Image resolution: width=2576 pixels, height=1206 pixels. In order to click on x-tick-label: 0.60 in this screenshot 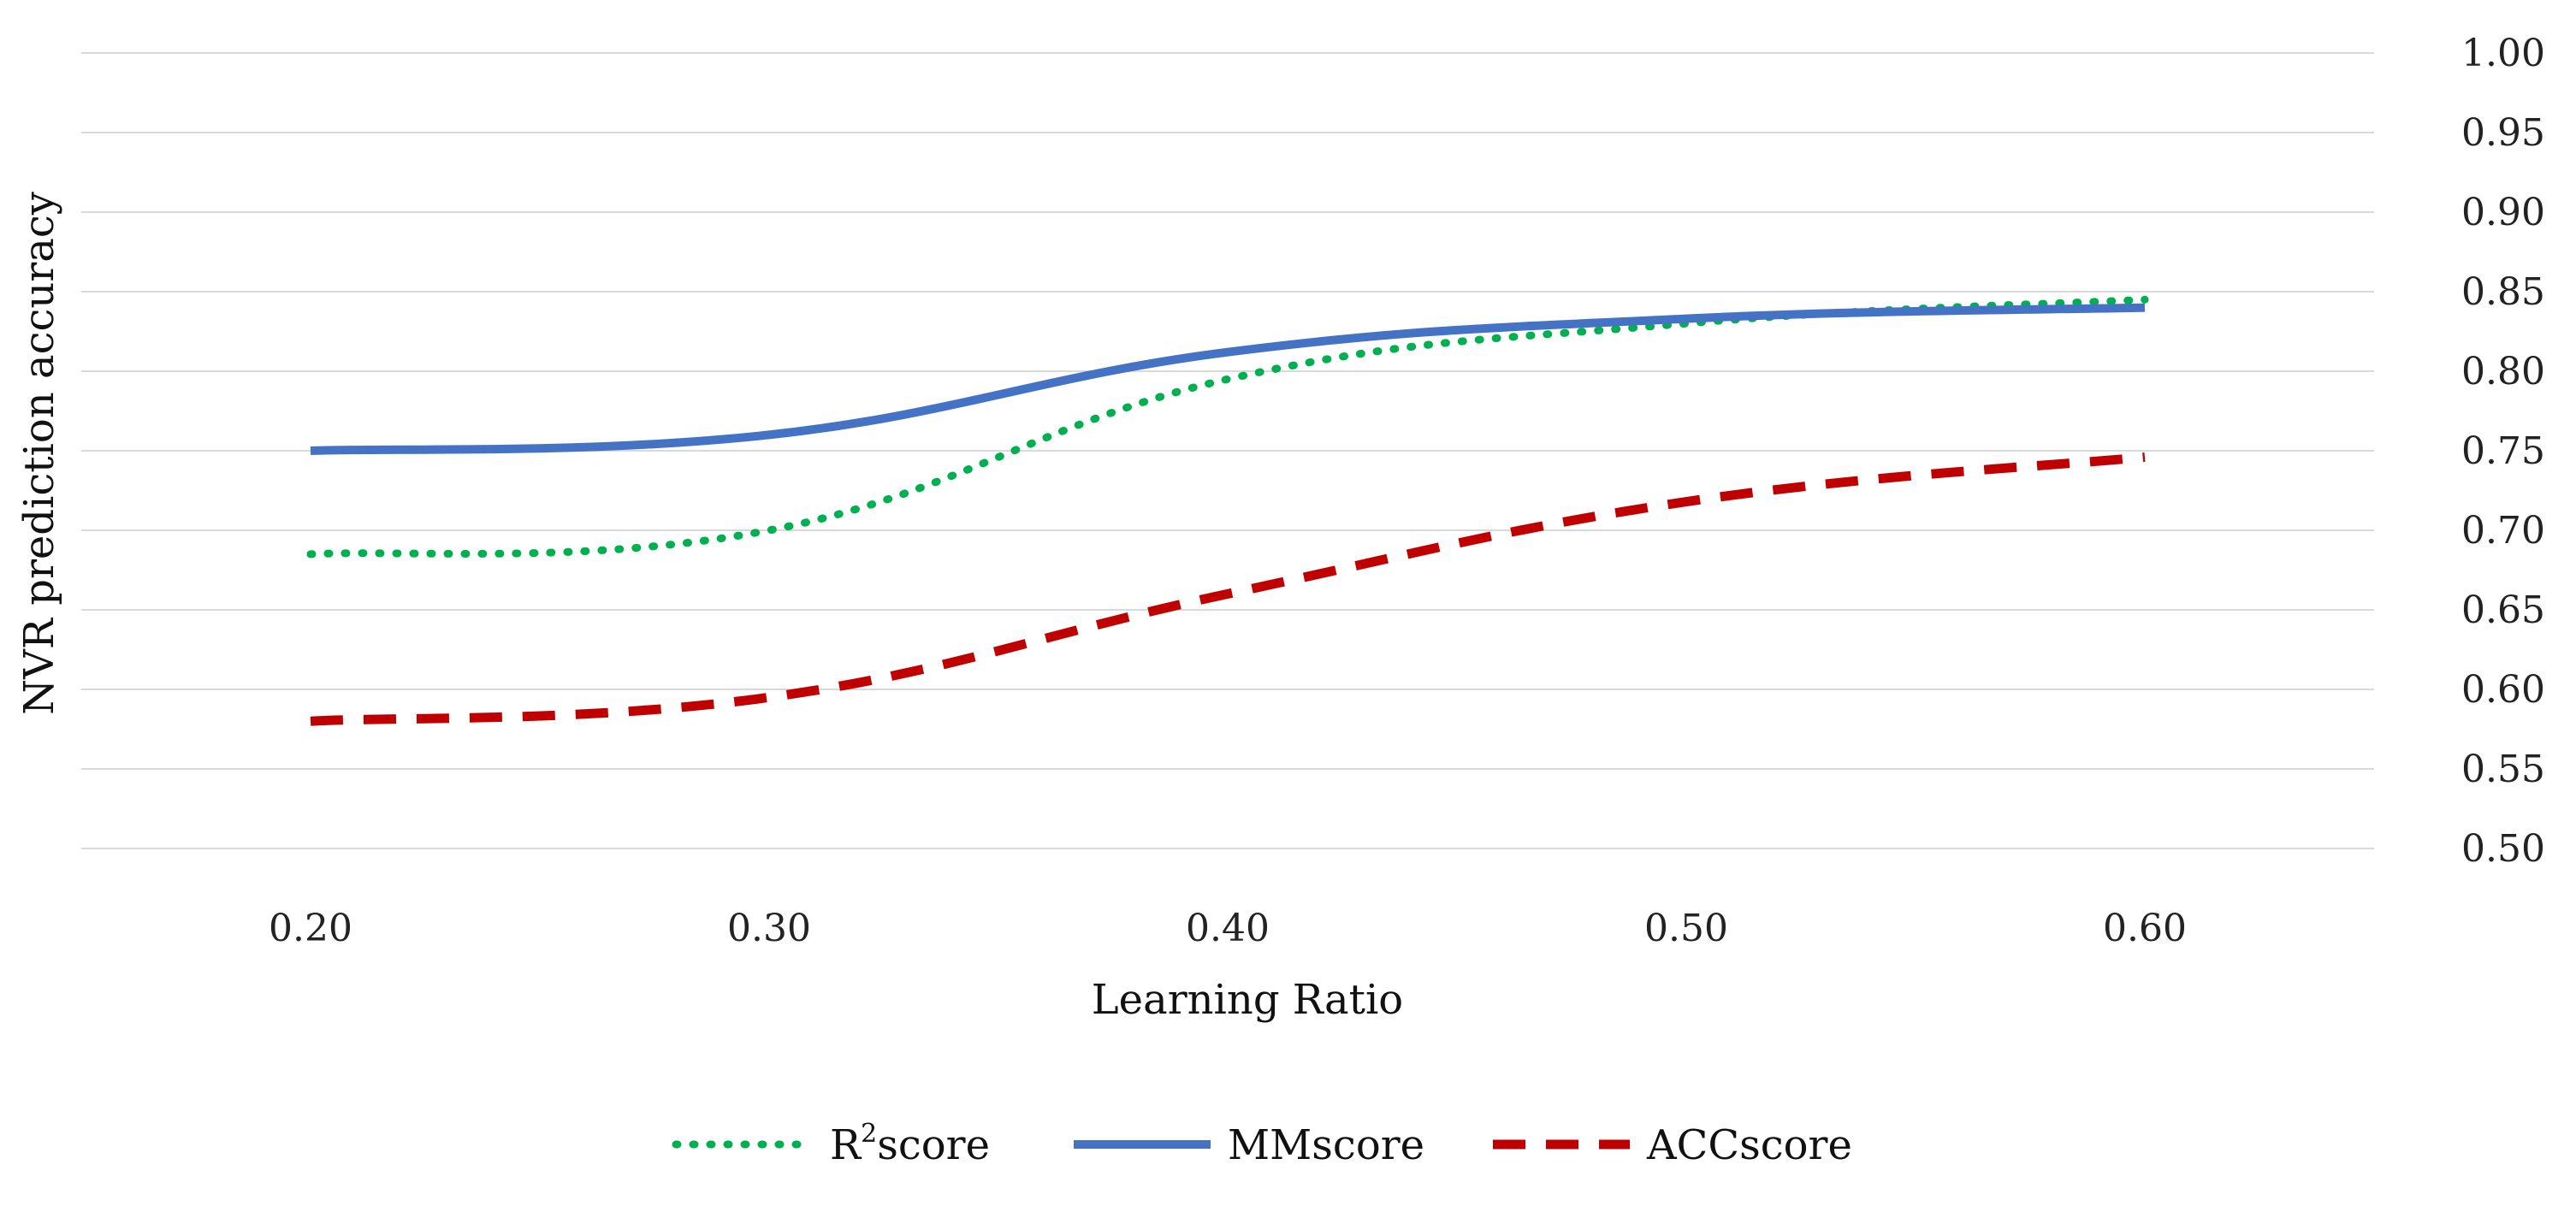, I will do `click(2145, 928)`.